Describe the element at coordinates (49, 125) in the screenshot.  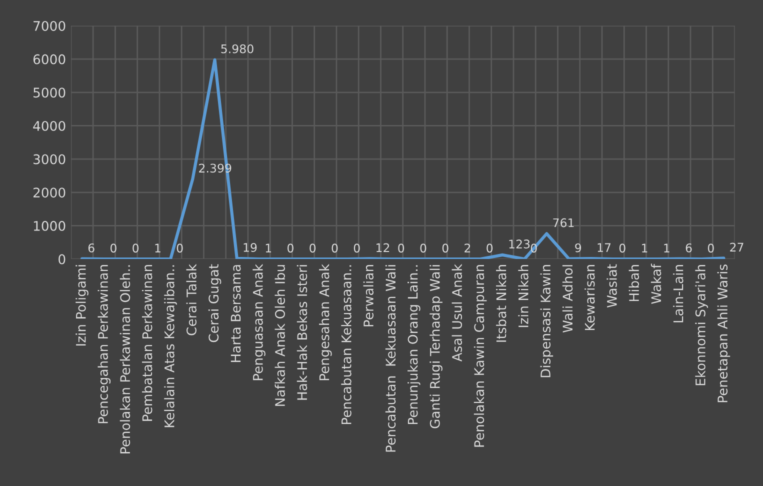
I see `y-tick-label: 4000` at that location.